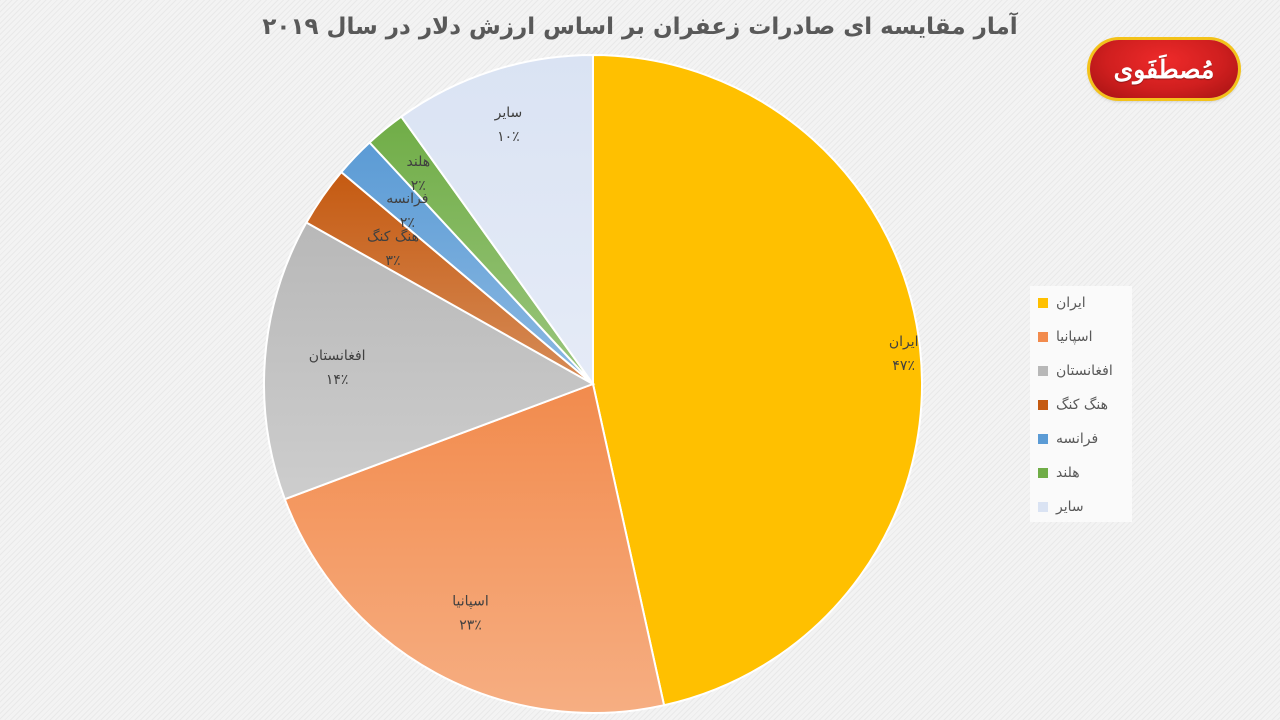  I want to click on slice-category-label-1: ایران, so click(904, 342).